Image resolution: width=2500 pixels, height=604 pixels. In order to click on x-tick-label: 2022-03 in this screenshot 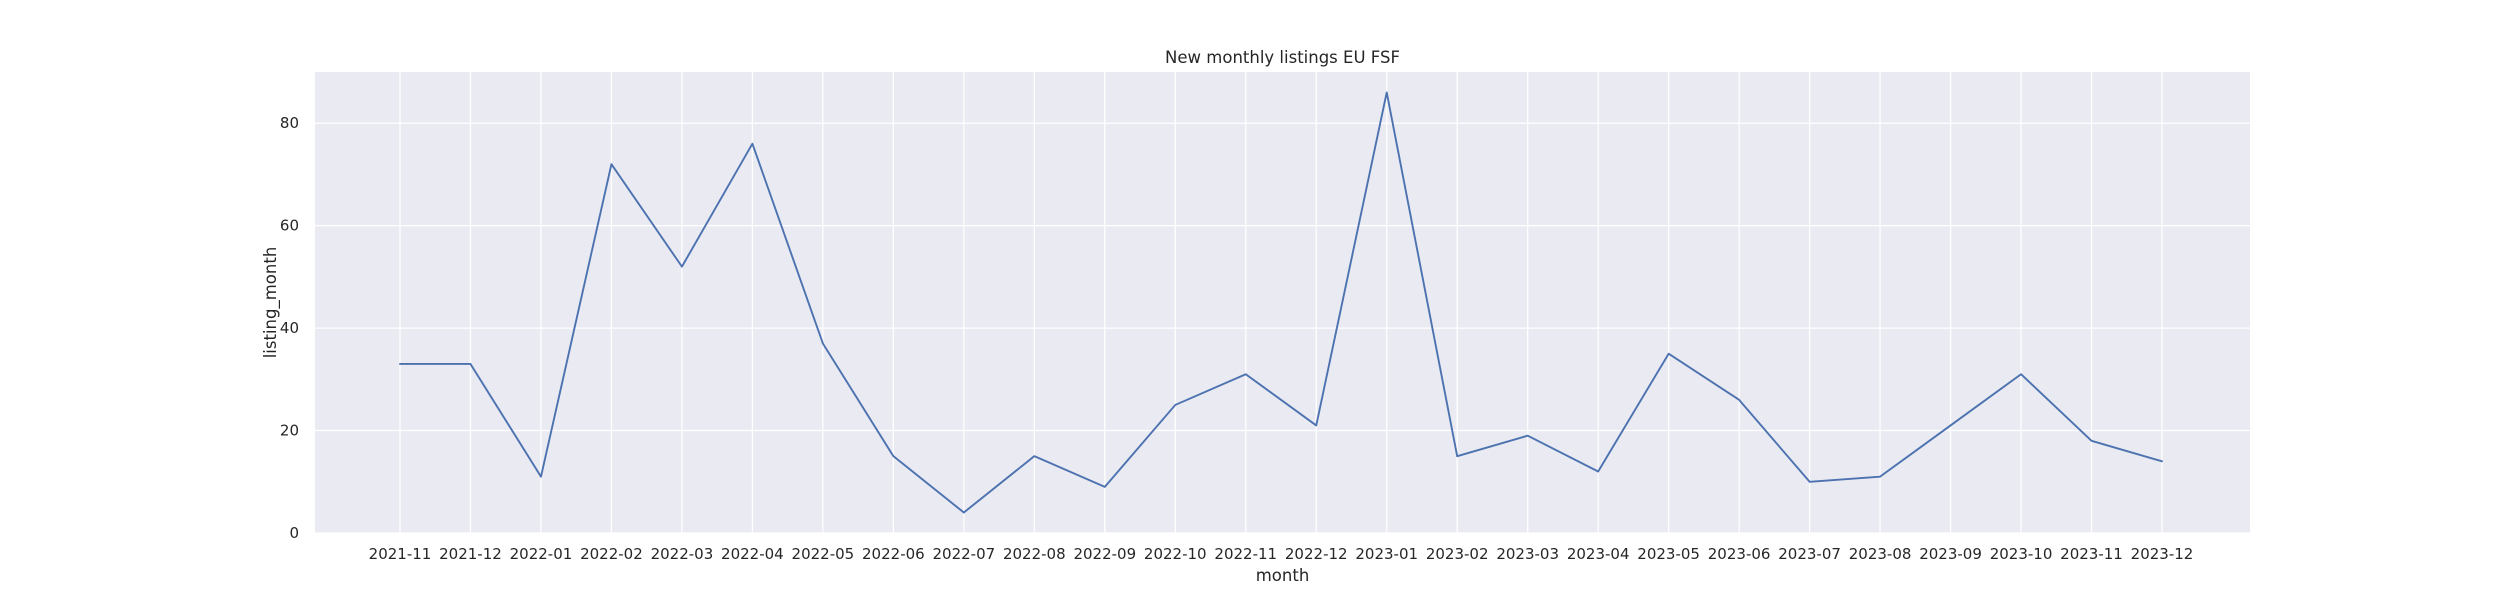, I will do `click(682, 554)`.